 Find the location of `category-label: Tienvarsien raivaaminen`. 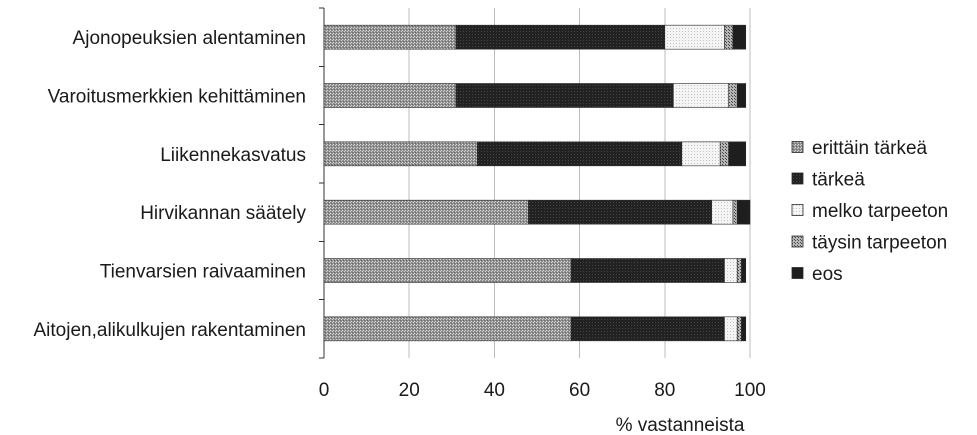

category-label: Tienvarsien raivaaminen is located at coordinates (203, 272).